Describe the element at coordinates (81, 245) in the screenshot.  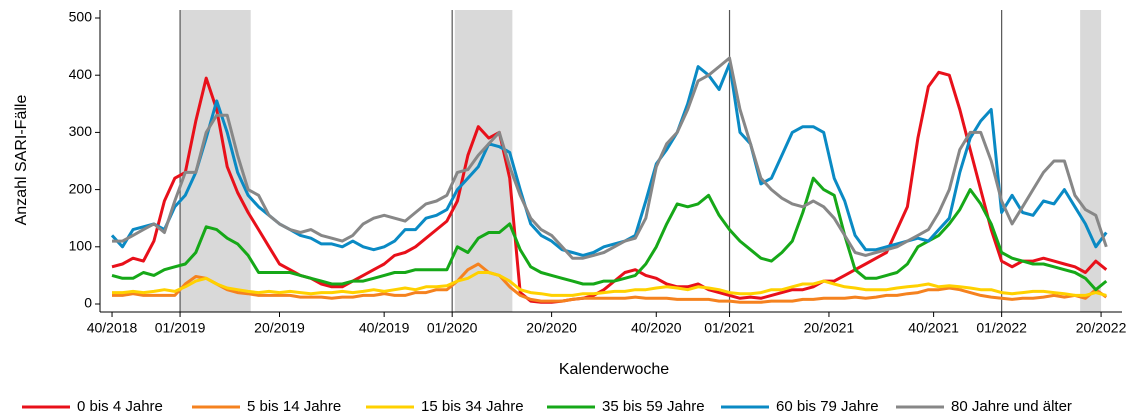
I see `y-tick-label: 100` at that location.